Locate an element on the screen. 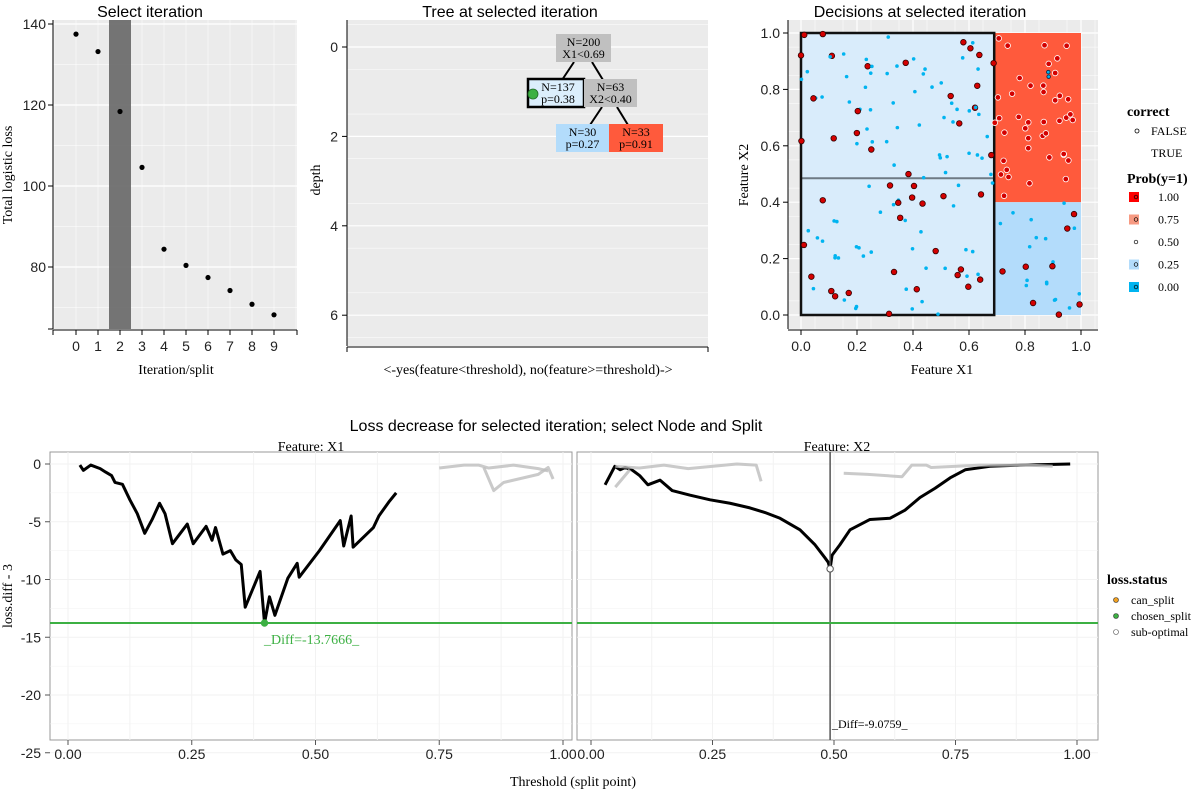 The height and width of the screenshot is (791, 1195). legend-loss-label: chosen_split is located at coordinates (1161, 616).